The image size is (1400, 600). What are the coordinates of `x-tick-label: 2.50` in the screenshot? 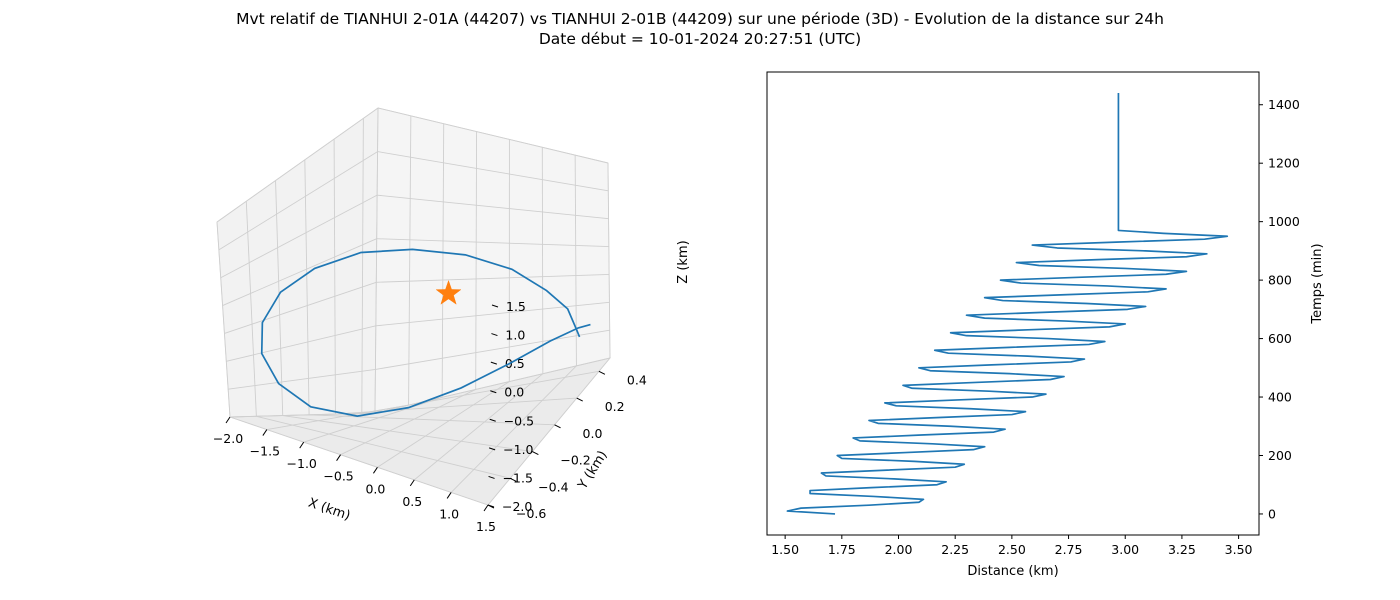 It's located at (1012, 549).